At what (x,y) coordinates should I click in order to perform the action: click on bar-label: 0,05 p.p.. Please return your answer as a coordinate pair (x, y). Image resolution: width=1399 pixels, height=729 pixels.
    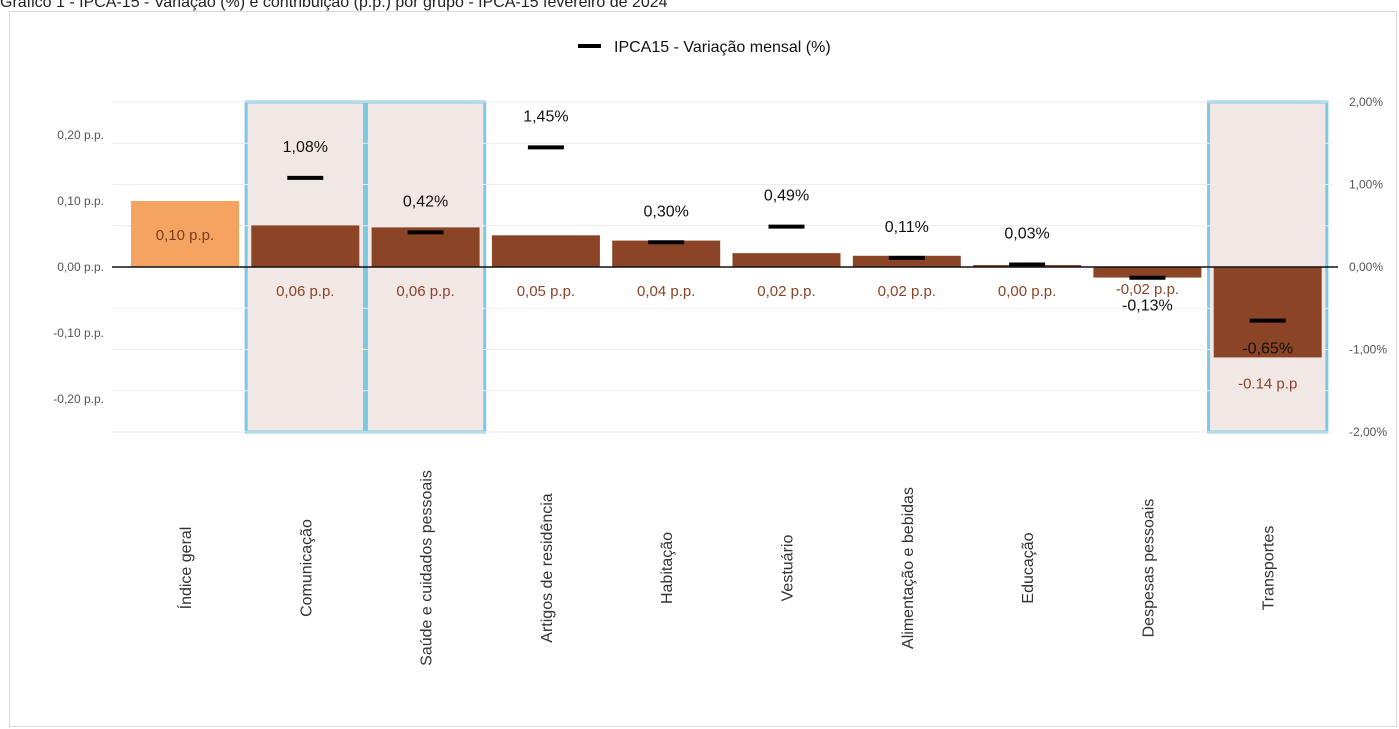
    Looking at the image, I should click on (546, 291).